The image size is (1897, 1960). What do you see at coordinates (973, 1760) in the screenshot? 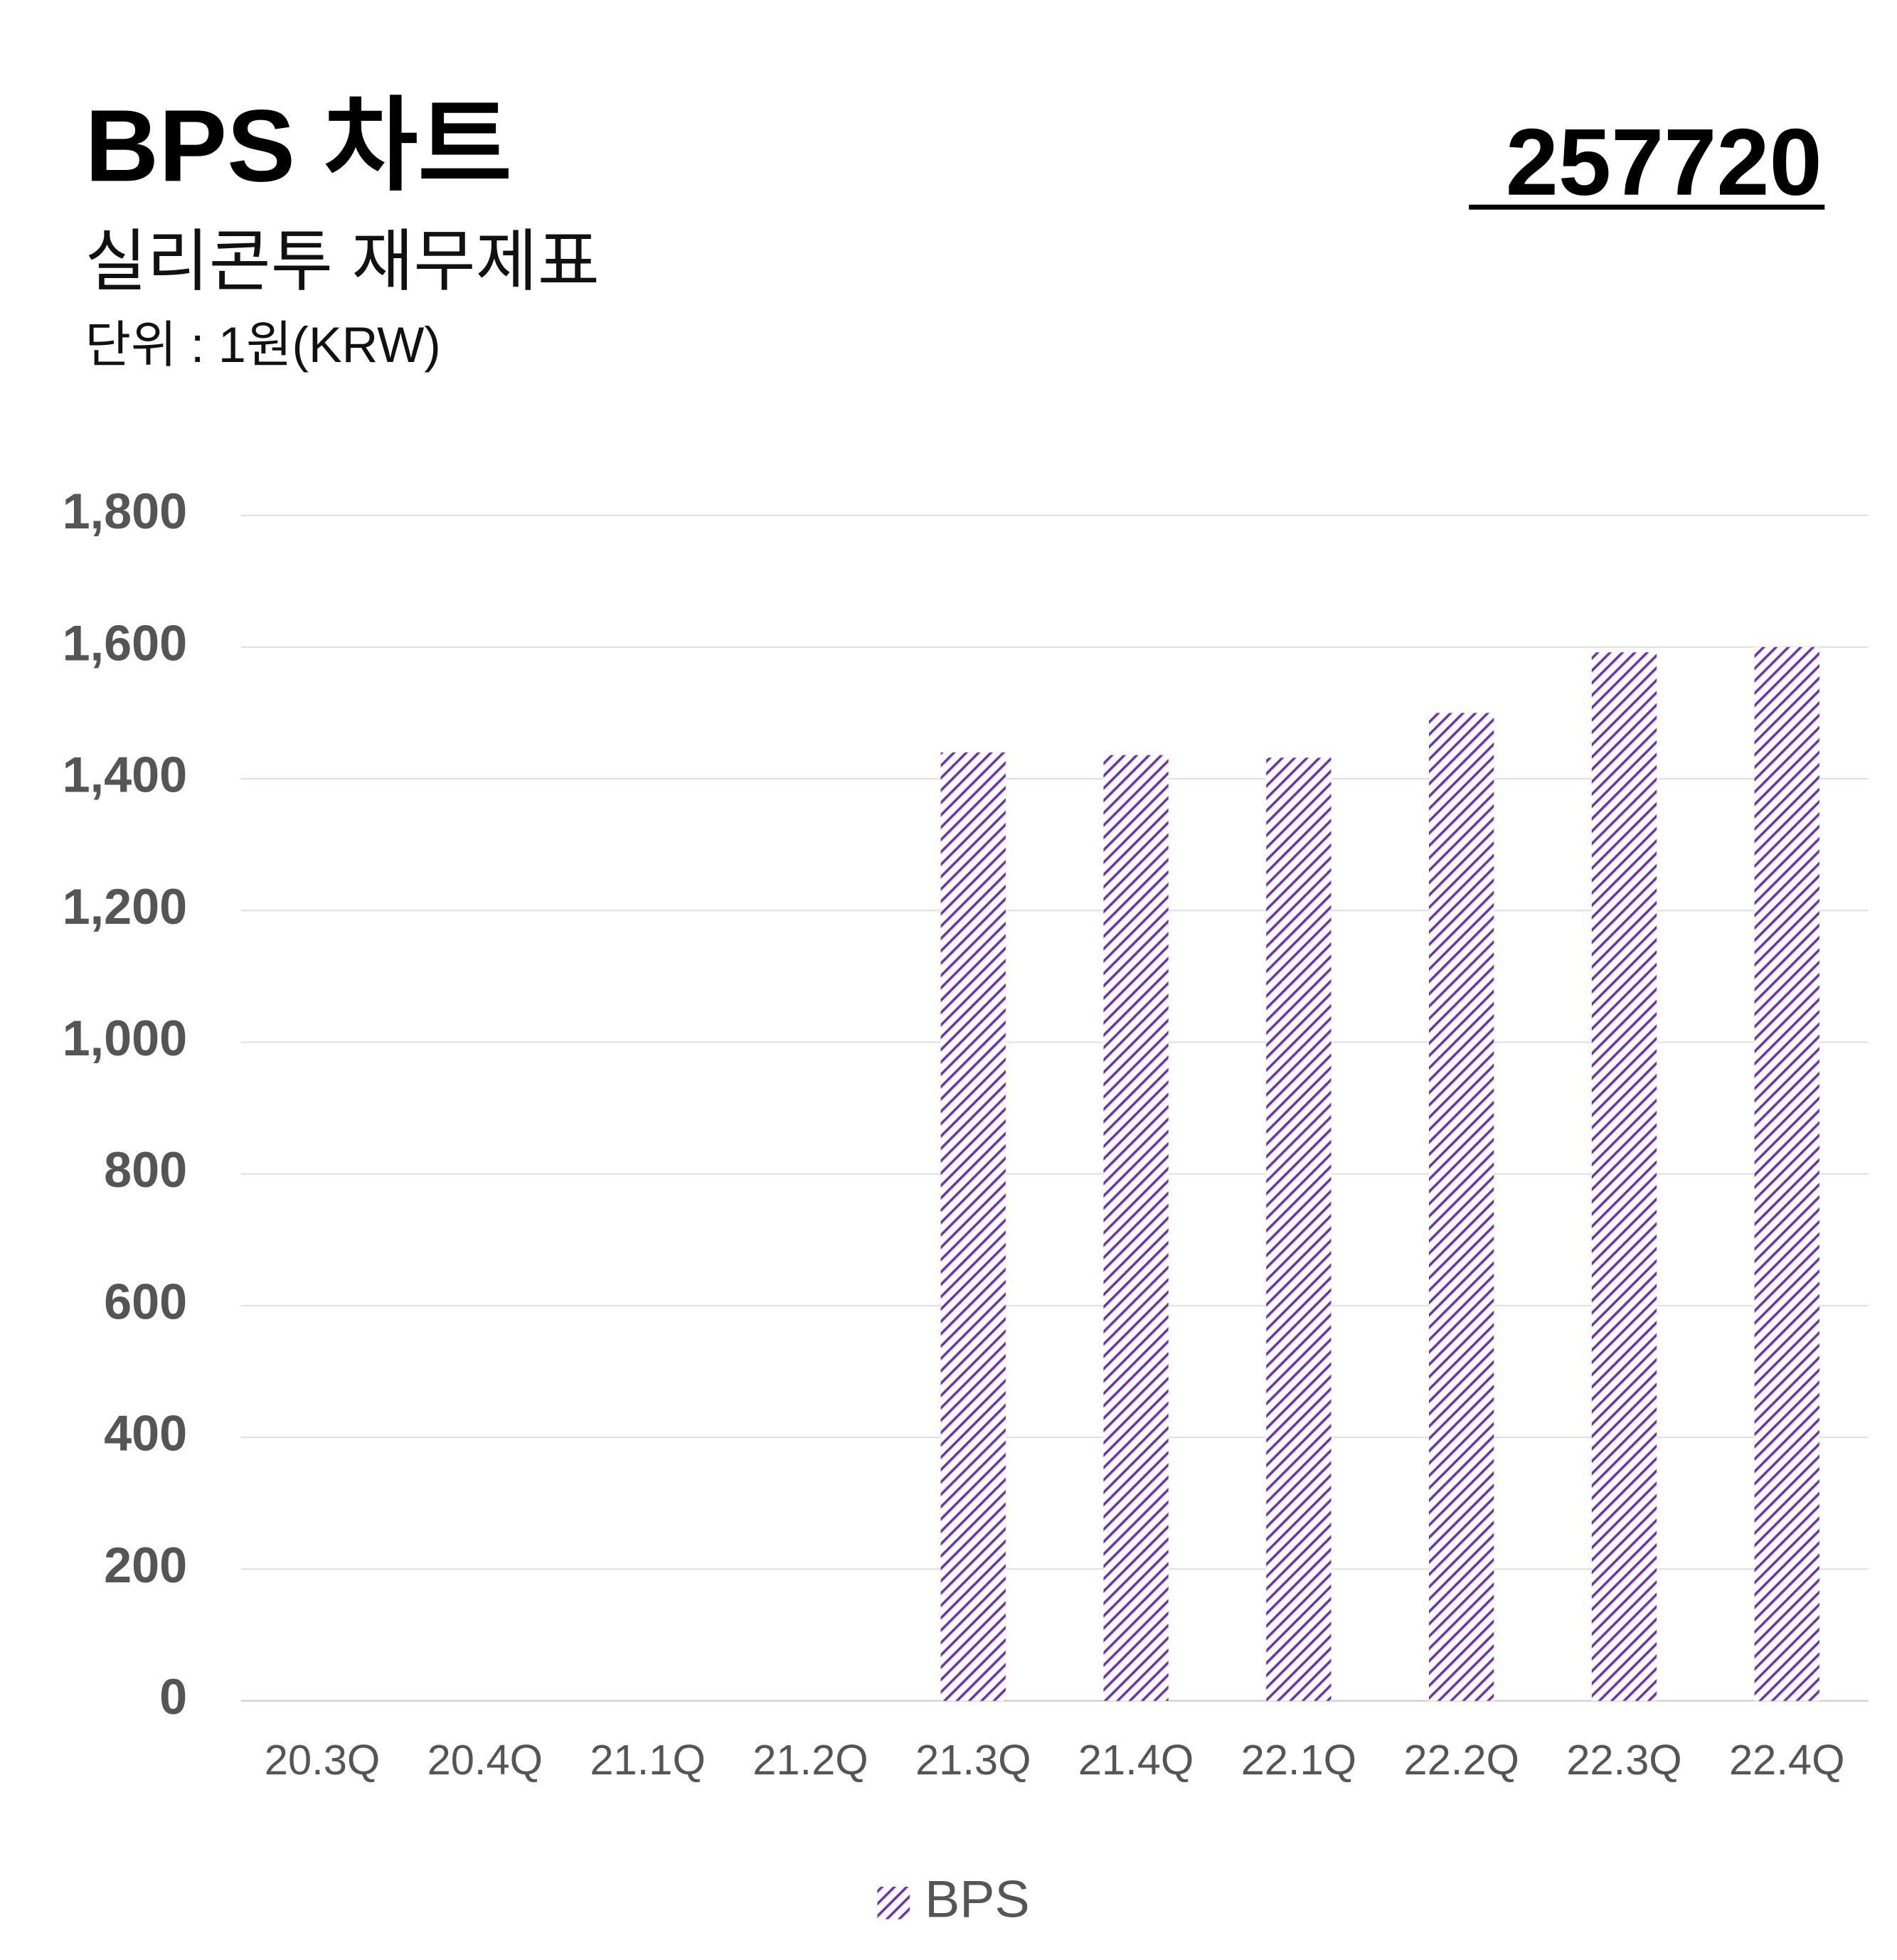
I see `x-tick-label: 21.3Q` at bounding box center [973, 1760].